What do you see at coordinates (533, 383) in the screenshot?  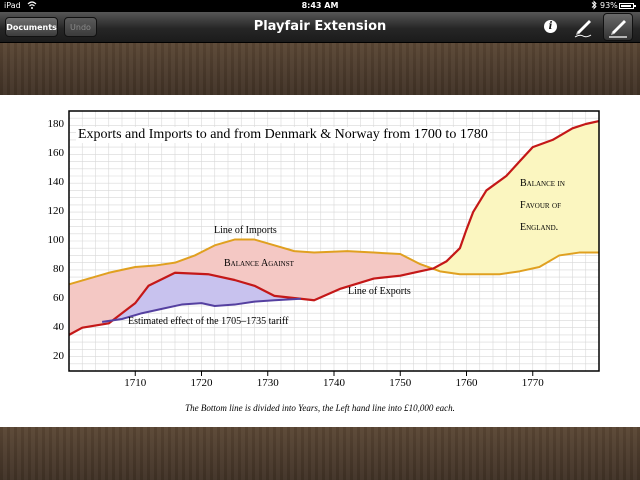 I see `x-tick-label: 1770` at bounding box center [533, 383].